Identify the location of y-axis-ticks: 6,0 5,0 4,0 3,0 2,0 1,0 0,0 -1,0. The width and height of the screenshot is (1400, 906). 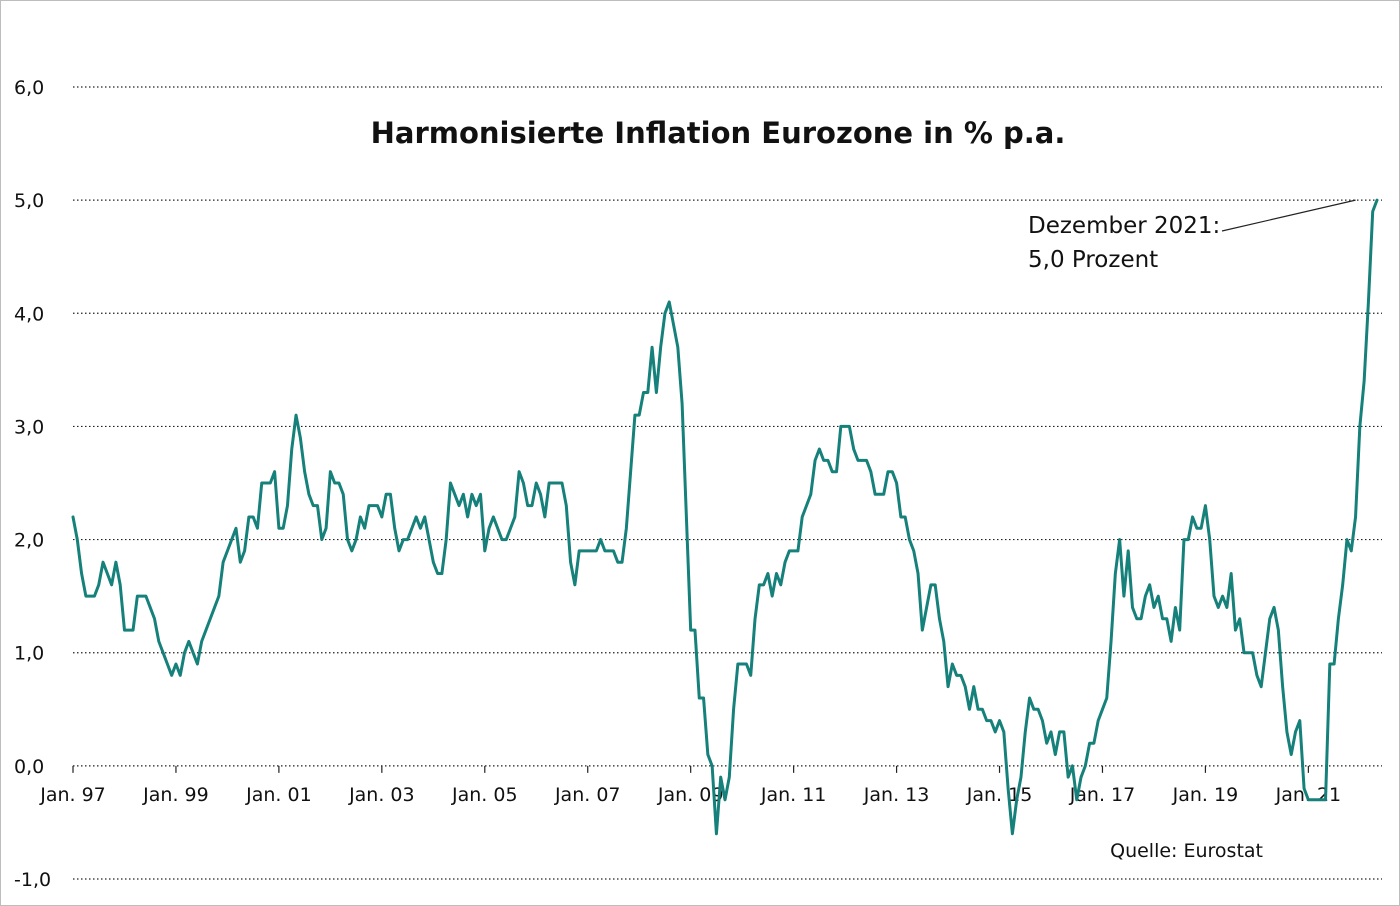
(32, 484).